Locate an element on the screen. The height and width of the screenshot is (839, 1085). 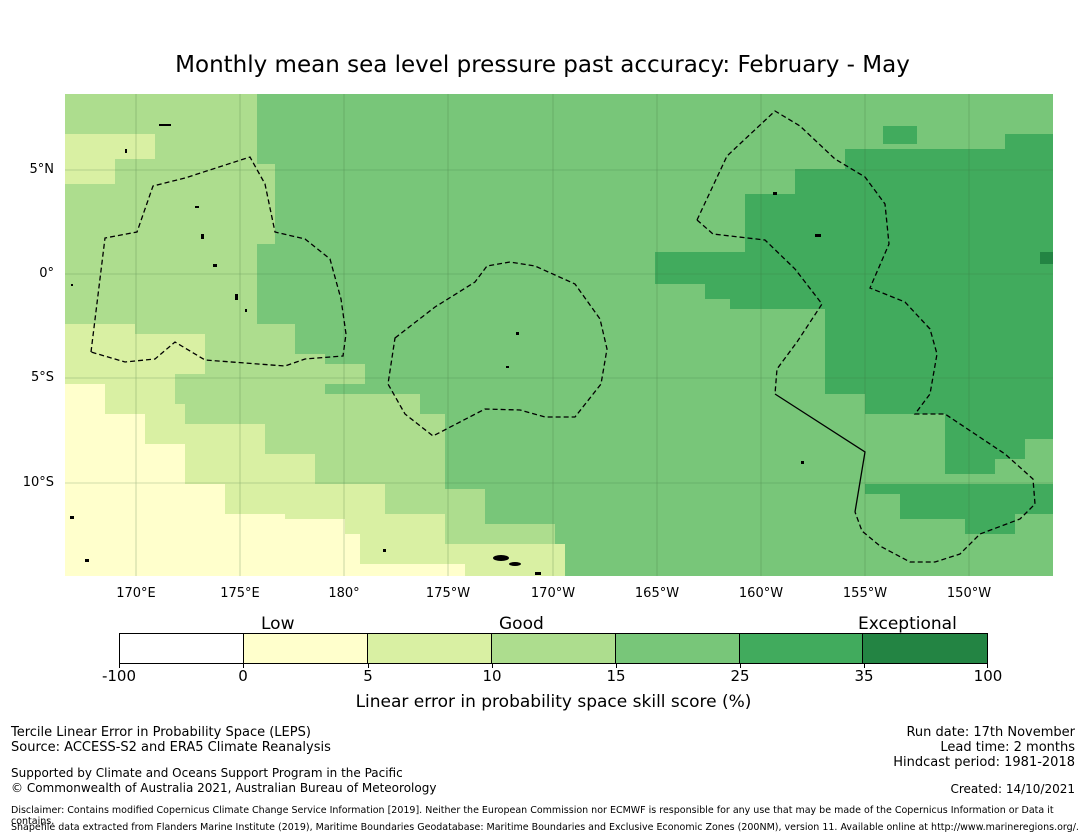
tick-label: 100 is located at coordinates (988, 676).